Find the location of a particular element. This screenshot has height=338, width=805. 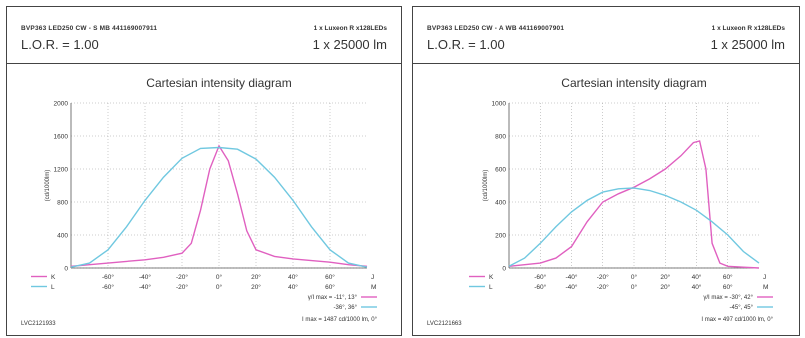

y-tick-label: 1200 is located at coordinates (61, 170).